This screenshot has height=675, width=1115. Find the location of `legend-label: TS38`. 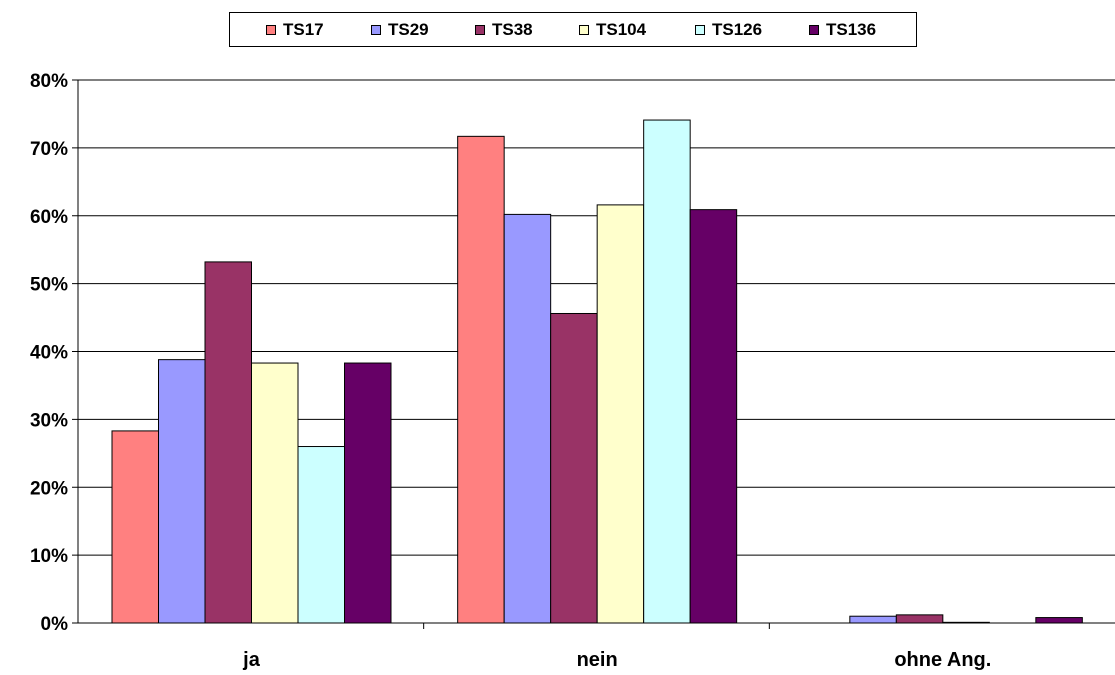

legend-label: TS38 is located at coordinates (512, 29).